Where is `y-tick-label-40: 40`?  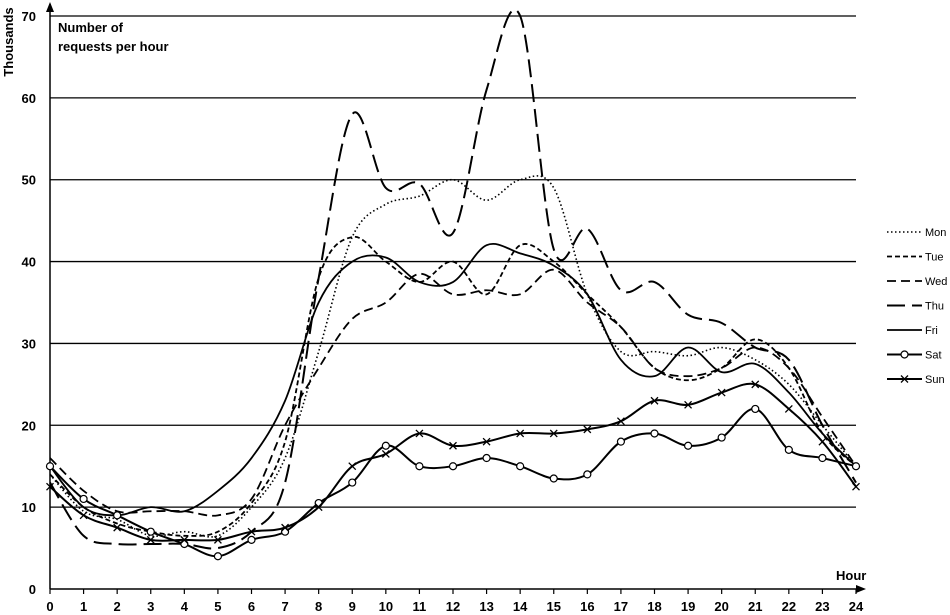 y-tick-label-40: 40 is located at coordinates (29, 262).